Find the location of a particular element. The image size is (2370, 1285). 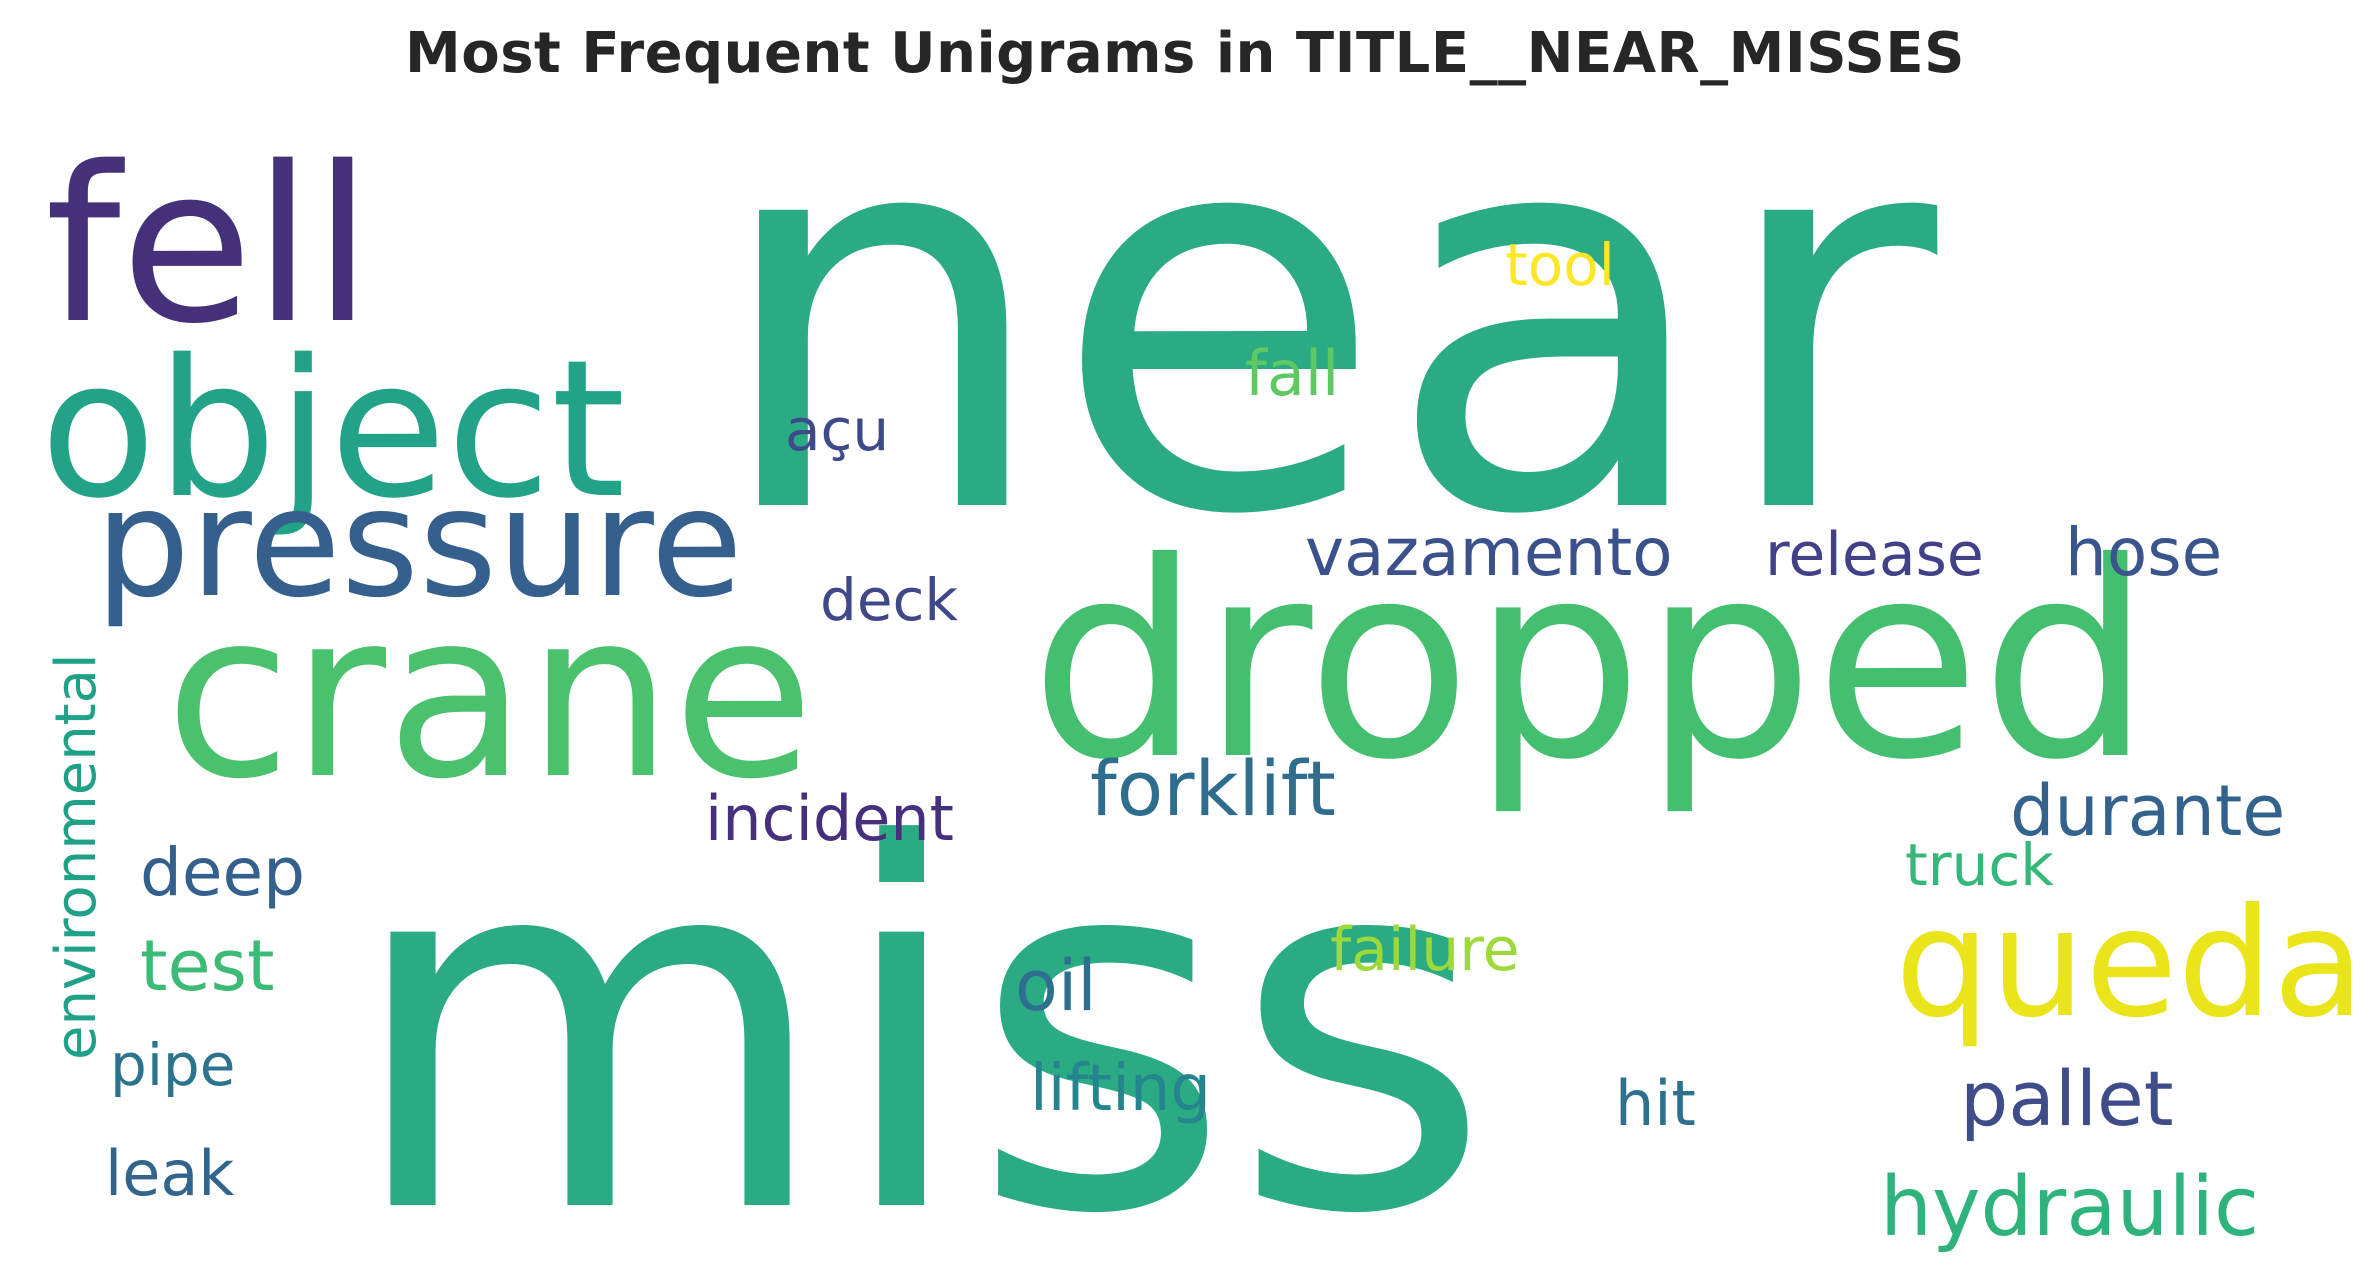

word-failure: failure is located at coordinates (1425, 950).